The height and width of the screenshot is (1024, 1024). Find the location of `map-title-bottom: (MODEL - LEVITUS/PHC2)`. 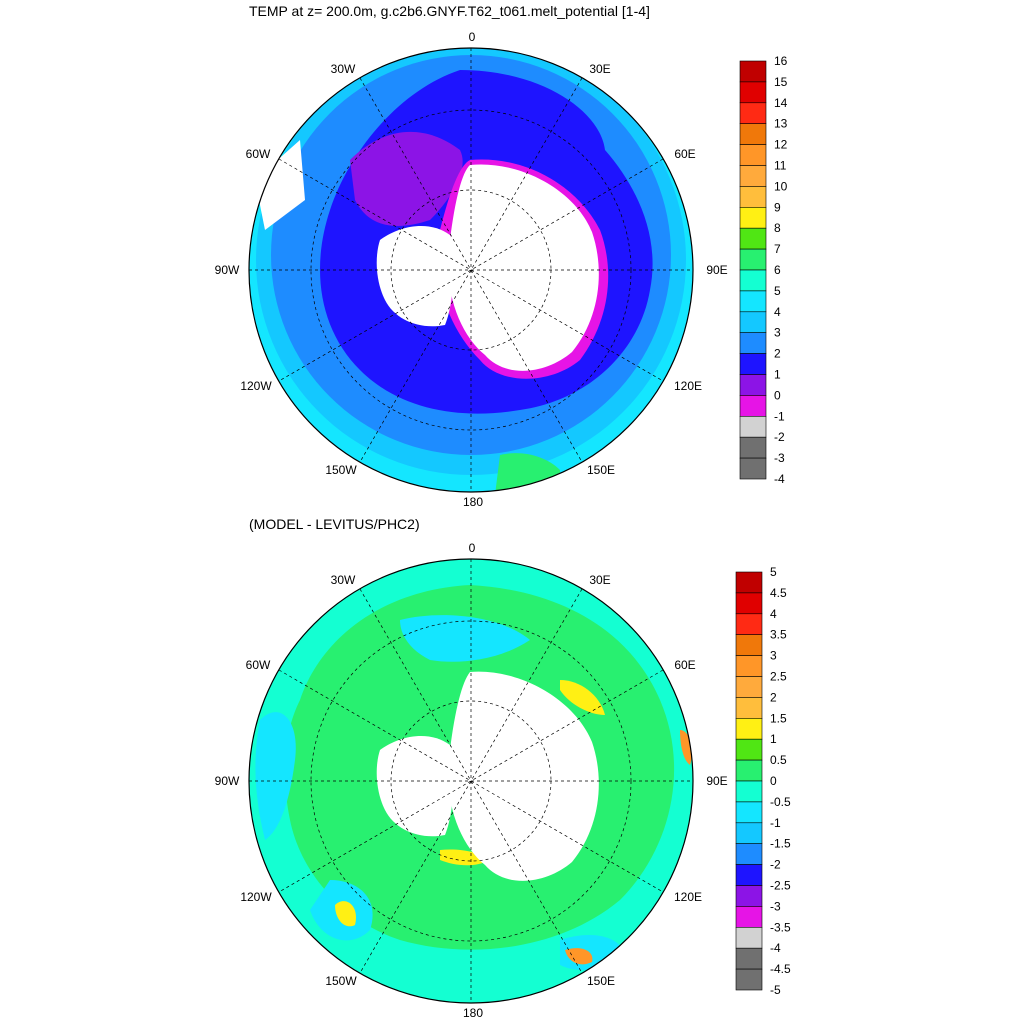

map-title-bottom: (MODEL - LEVITUS/PHC2) is located at coordinates (334, 524).